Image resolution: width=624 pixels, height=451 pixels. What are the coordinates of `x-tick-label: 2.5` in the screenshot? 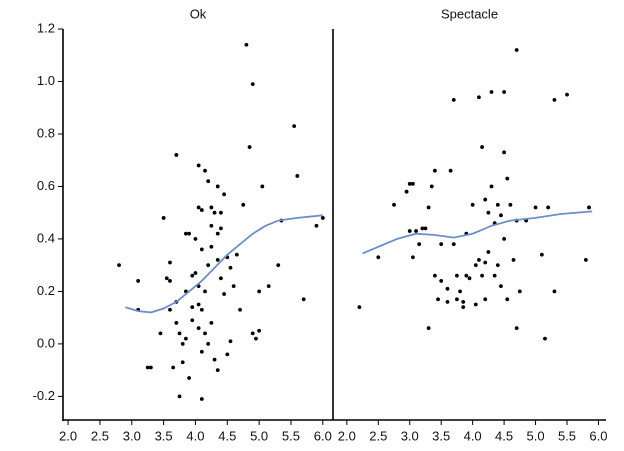 It's located at (378, 435).